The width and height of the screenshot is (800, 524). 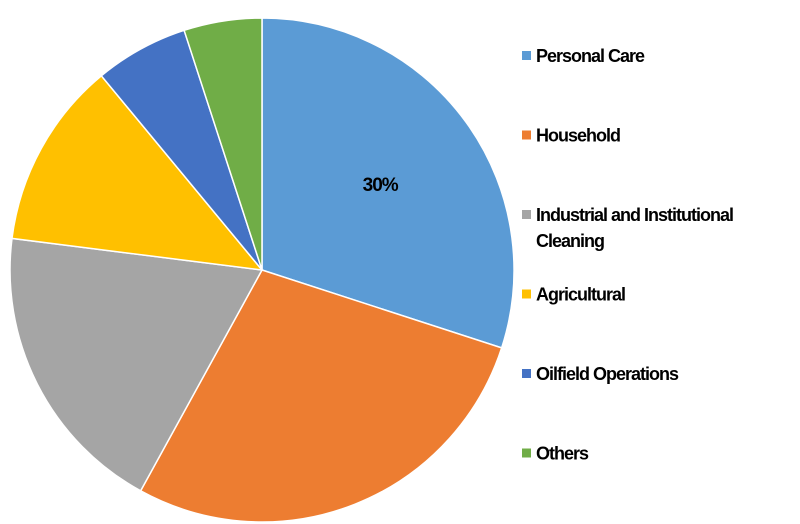 I want to click on legend-label: Household, so click(x=578, y=136).